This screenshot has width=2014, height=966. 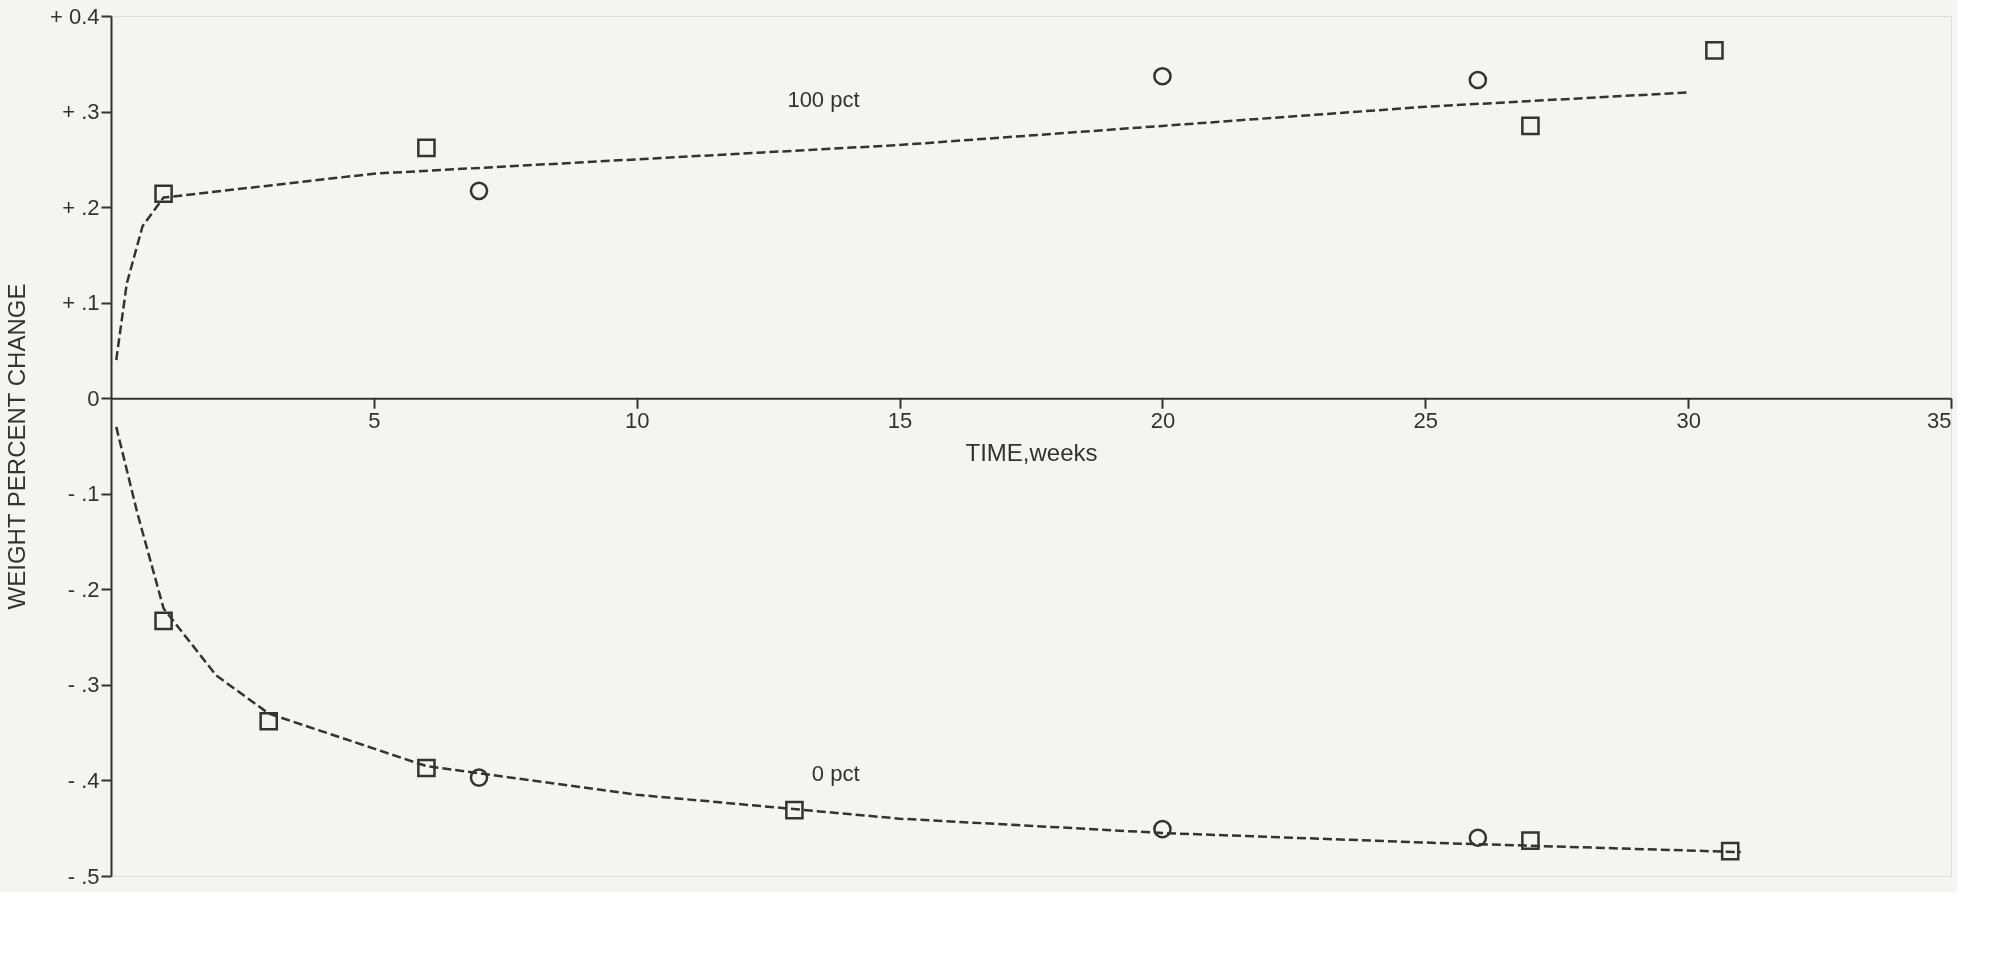 I want to click on x-tick-label: 15, so click(x=900, y=420).